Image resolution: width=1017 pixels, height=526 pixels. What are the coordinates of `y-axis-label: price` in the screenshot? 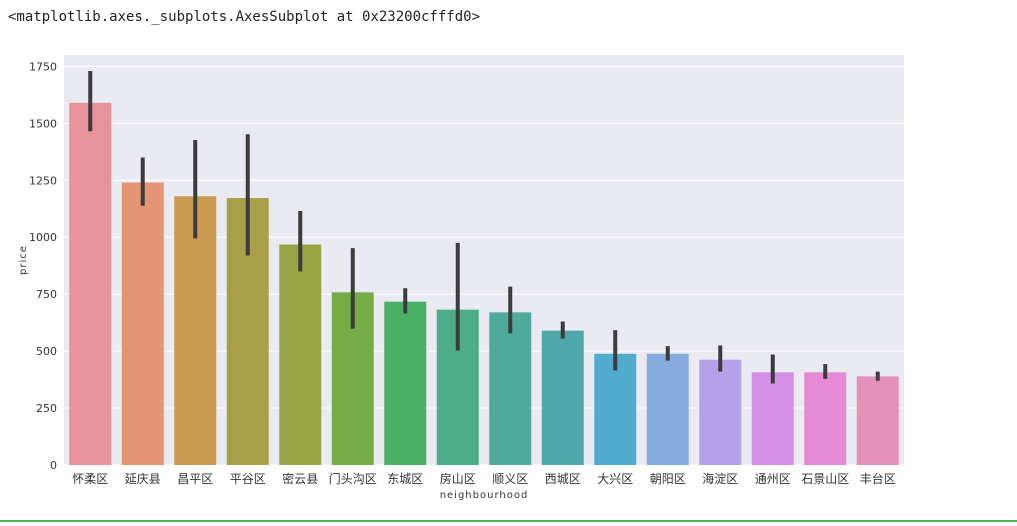 It's located at (23, 260).